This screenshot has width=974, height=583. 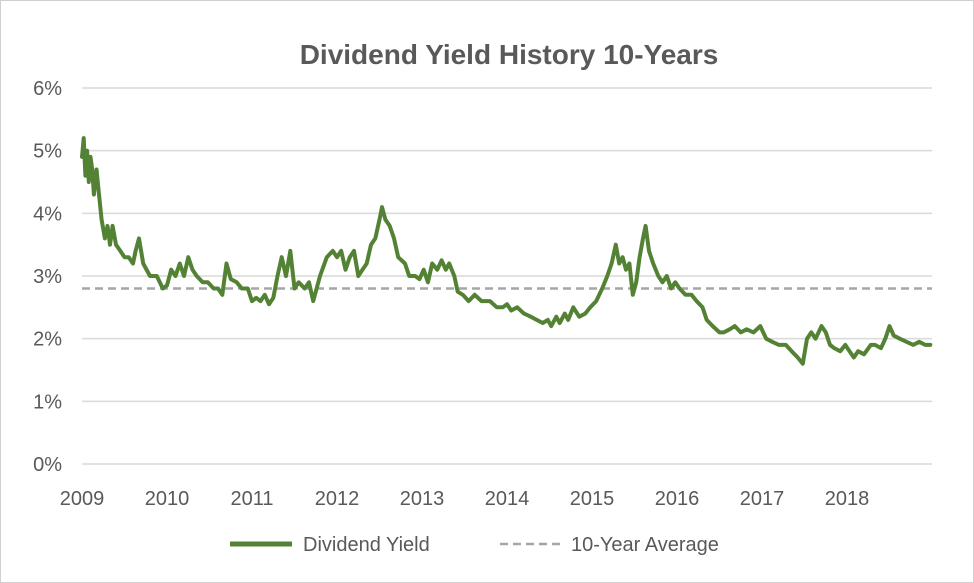 What do you see at coordinates (422, 499) in the screenshot?
I see `x-tick-label: 2013` at bounding box center [422, 499].